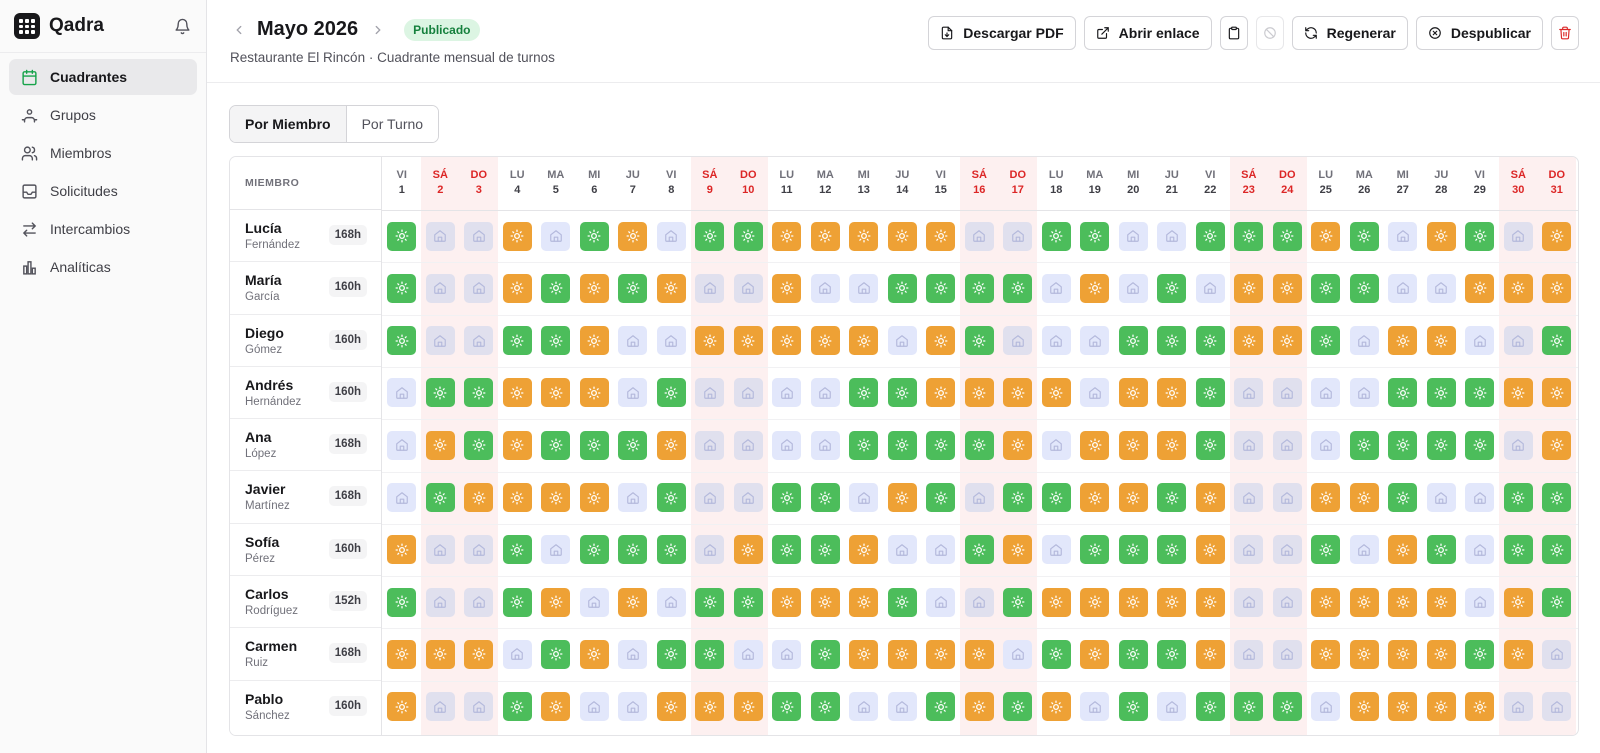 This screenshot has height=753, width=1600. I want to click on download-pdf-button: Descargar PDF, so click(1002, 33).